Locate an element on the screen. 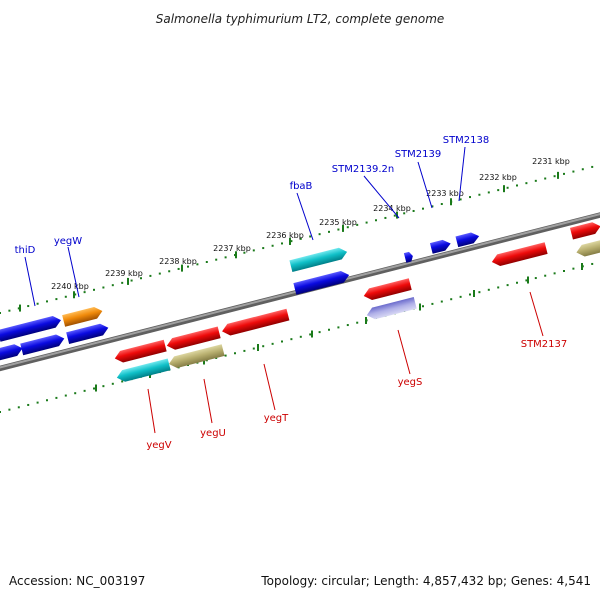 This screenshot has height=600, width=600. gene-STM2138-arrow is located at coordinates (467, 240).